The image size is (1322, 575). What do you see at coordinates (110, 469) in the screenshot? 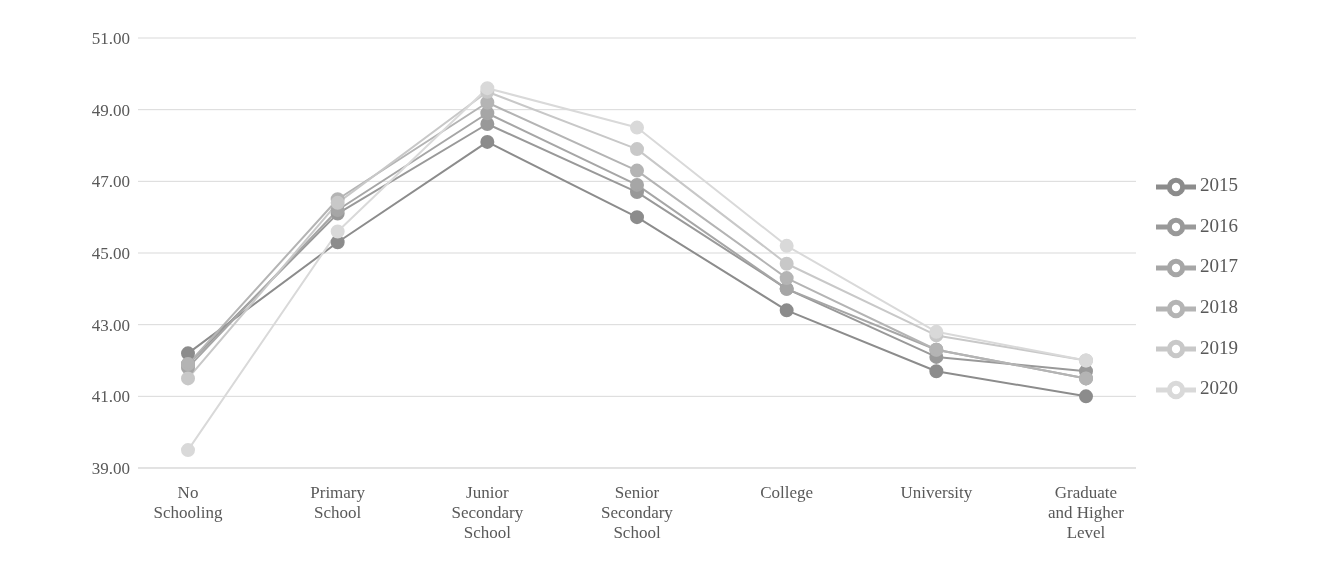
I see `y-tick-label: 39.00` at bounding box center [110, 469].